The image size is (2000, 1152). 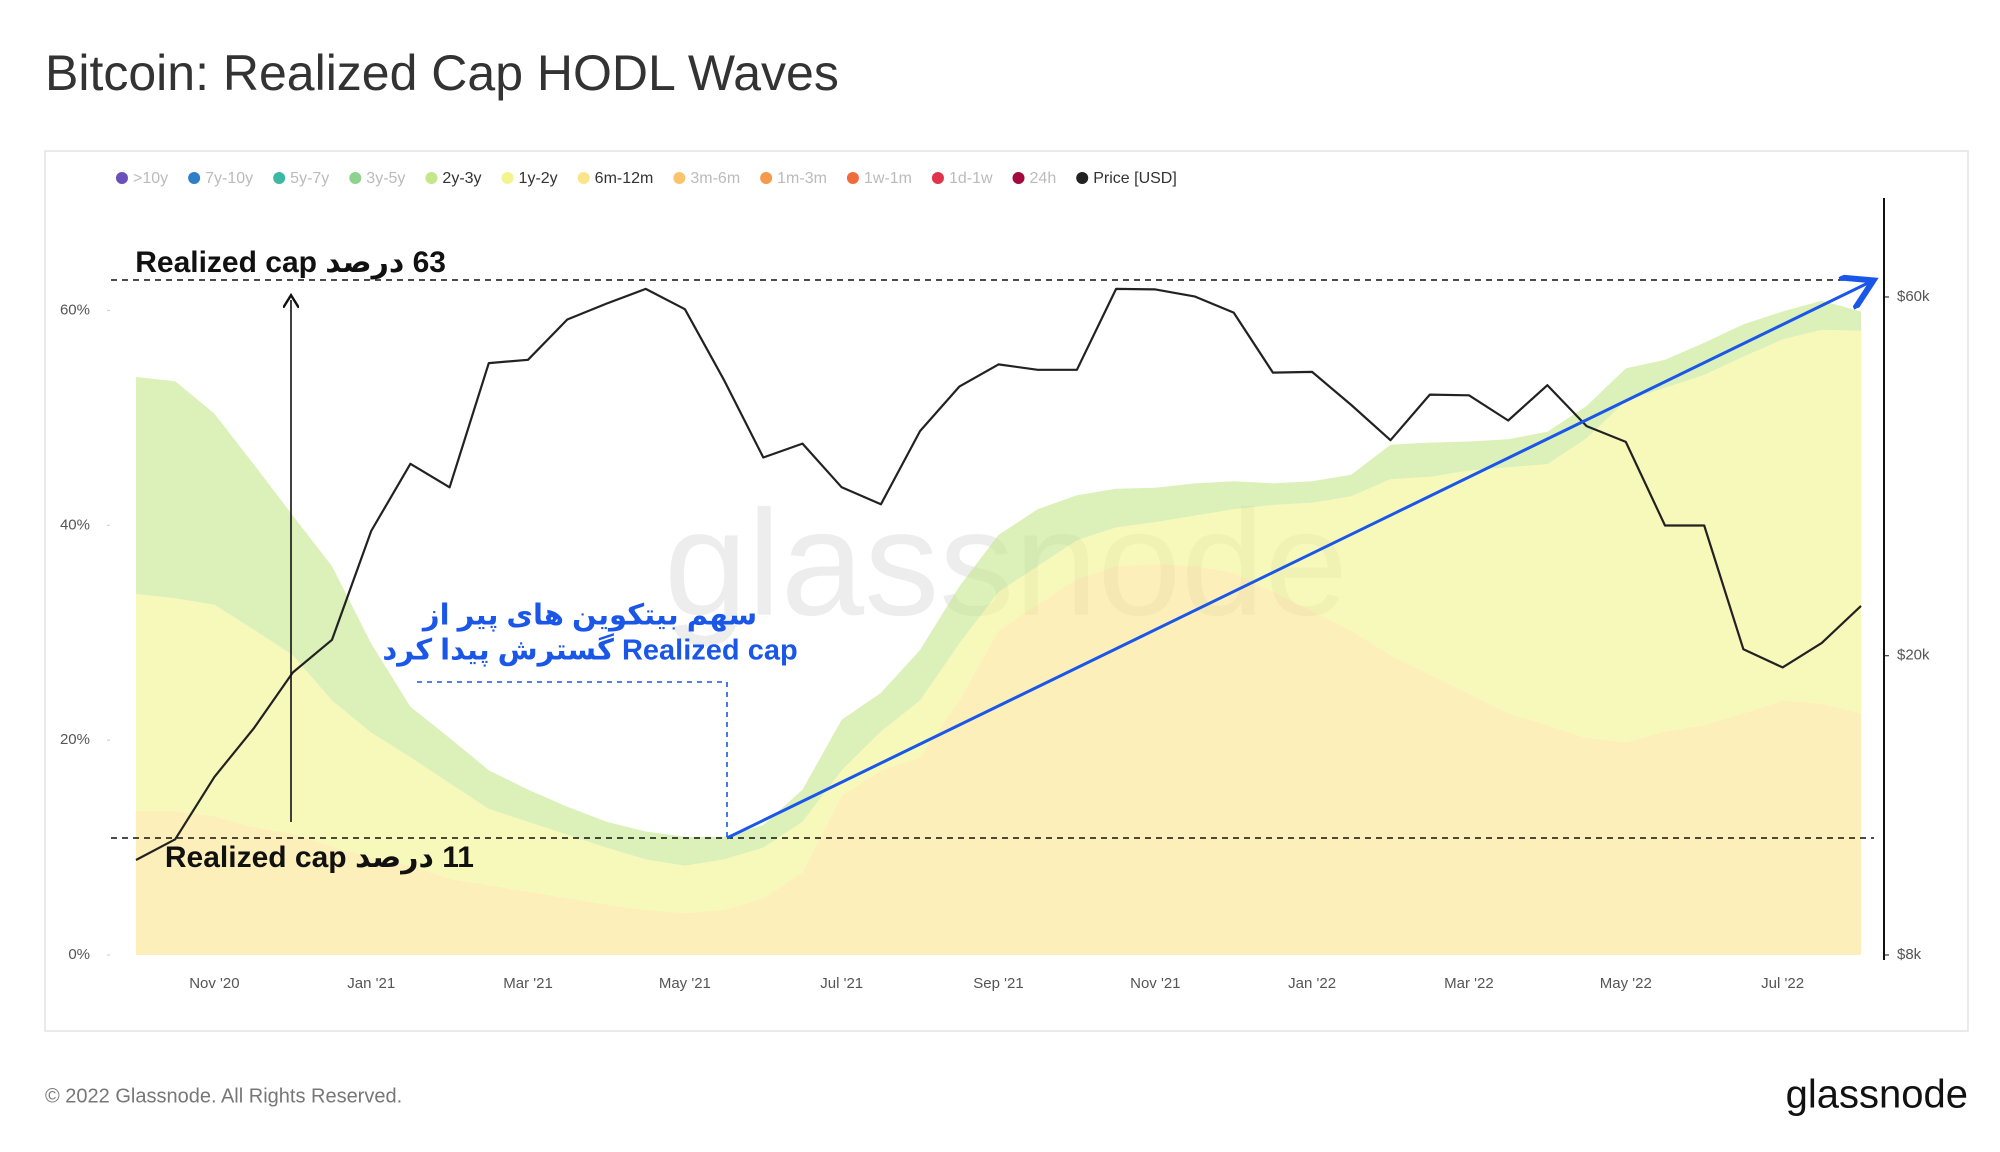 What do you see at coordinates (1312, 983) in the screenshot?
I see `x-tick-label: Jan '22` at bounding box center [1312, 983].